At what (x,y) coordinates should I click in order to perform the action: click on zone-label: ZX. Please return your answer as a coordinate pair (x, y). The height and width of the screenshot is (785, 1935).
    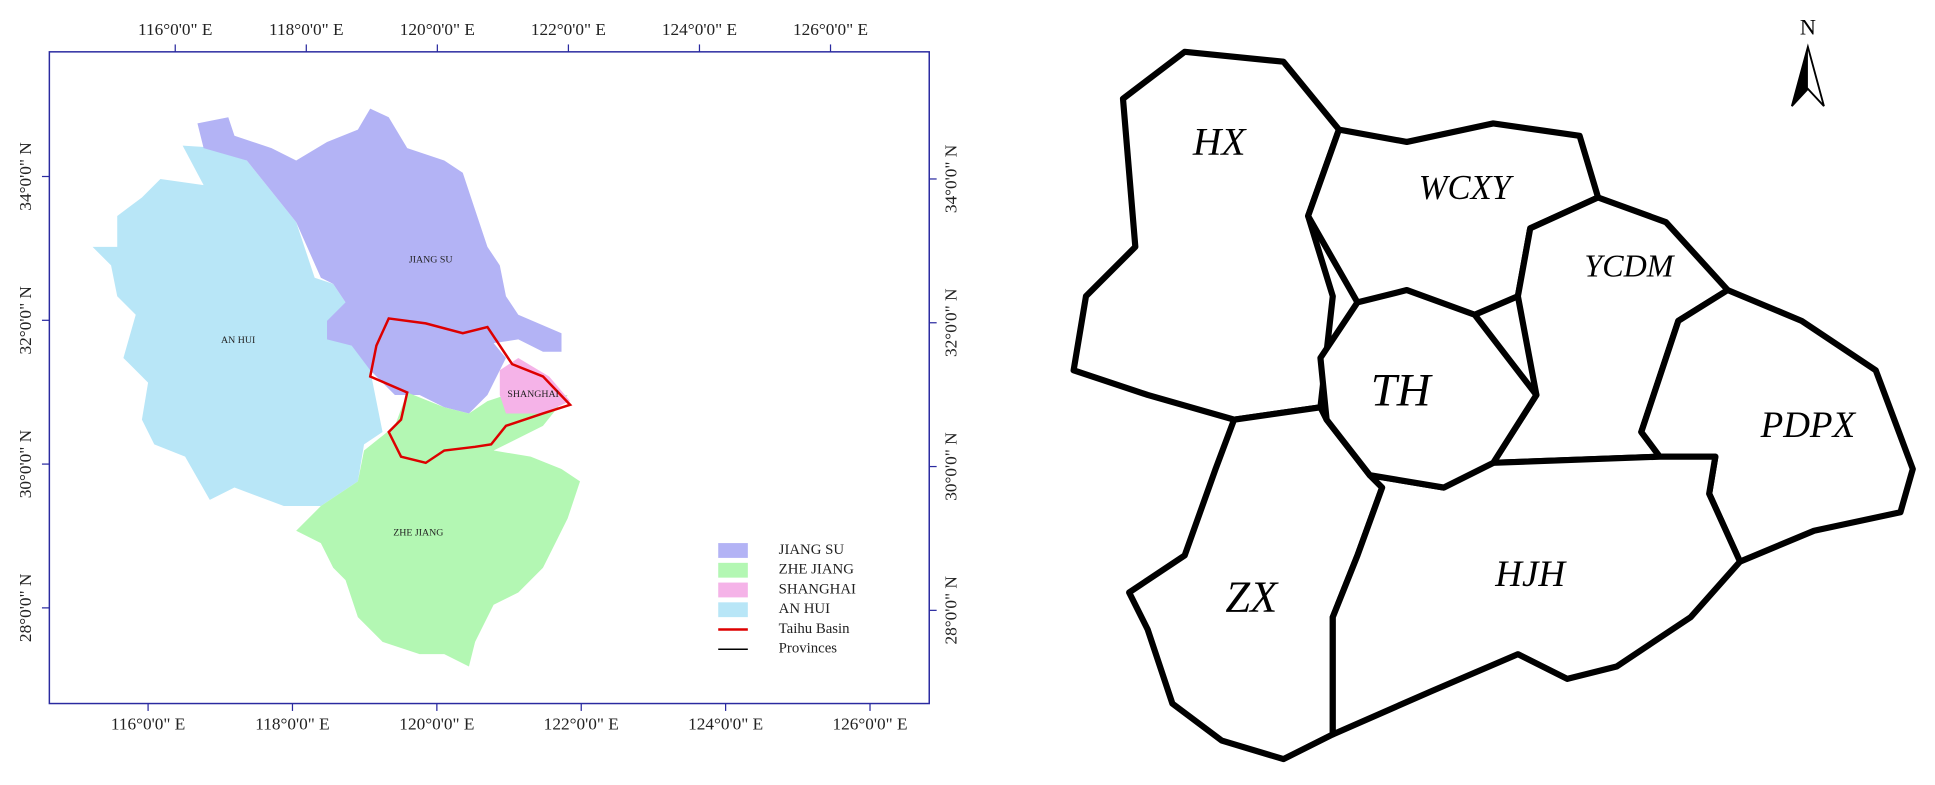
    Looking at the image, I should click on (1252, 596).